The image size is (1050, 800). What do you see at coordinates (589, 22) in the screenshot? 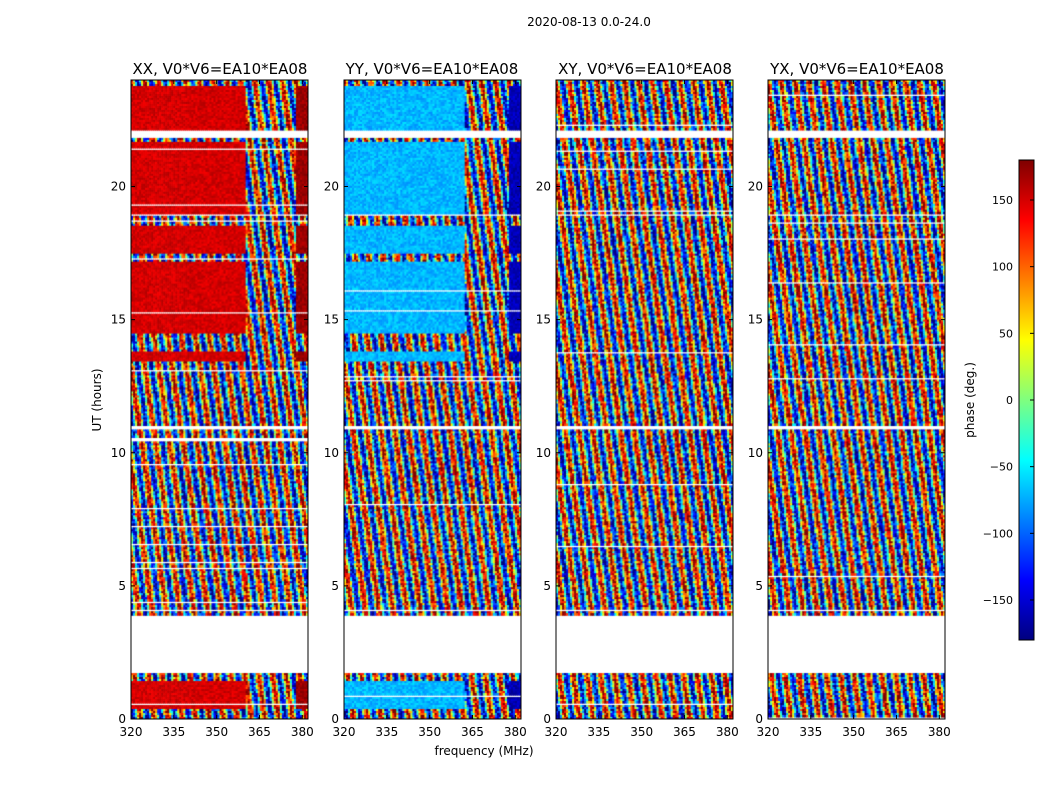
I see `figure-title: 2020-08-13 0.0-24.0` at bounding box center [589, 22].